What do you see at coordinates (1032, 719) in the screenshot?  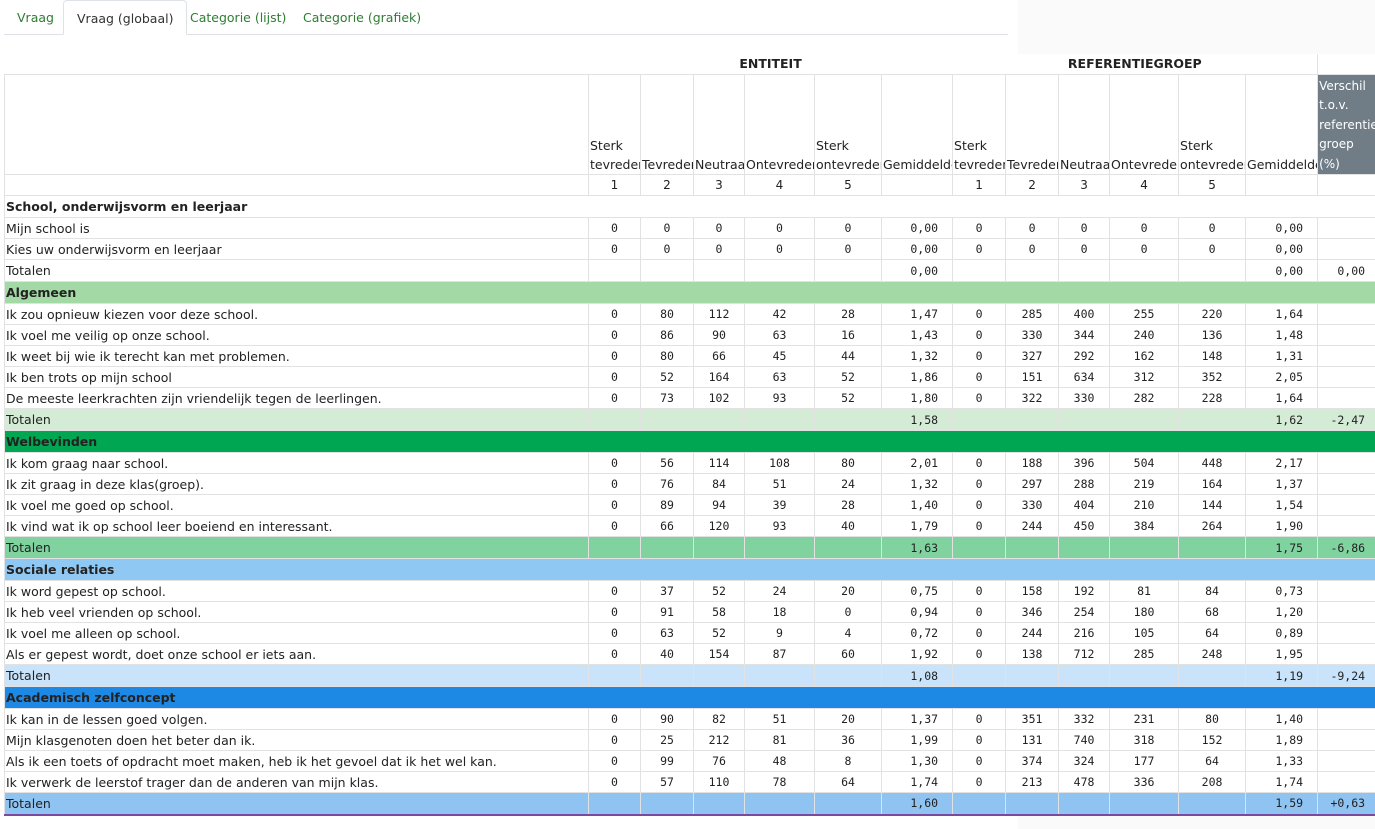 I see `count-cell: 351` at bounding box center [1032, 719].